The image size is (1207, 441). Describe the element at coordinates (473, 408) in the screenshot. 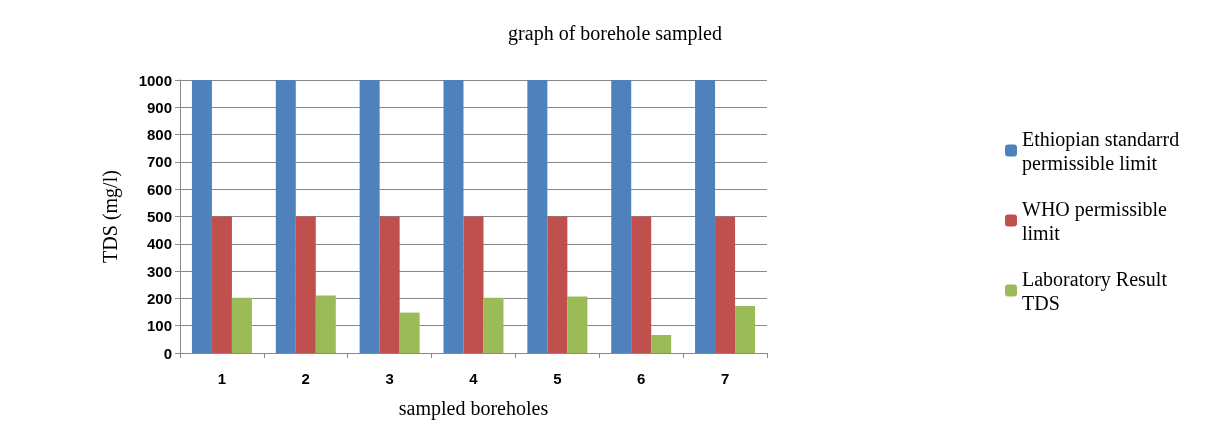

I see `x-axis-title: sampled boreholes` at that location.